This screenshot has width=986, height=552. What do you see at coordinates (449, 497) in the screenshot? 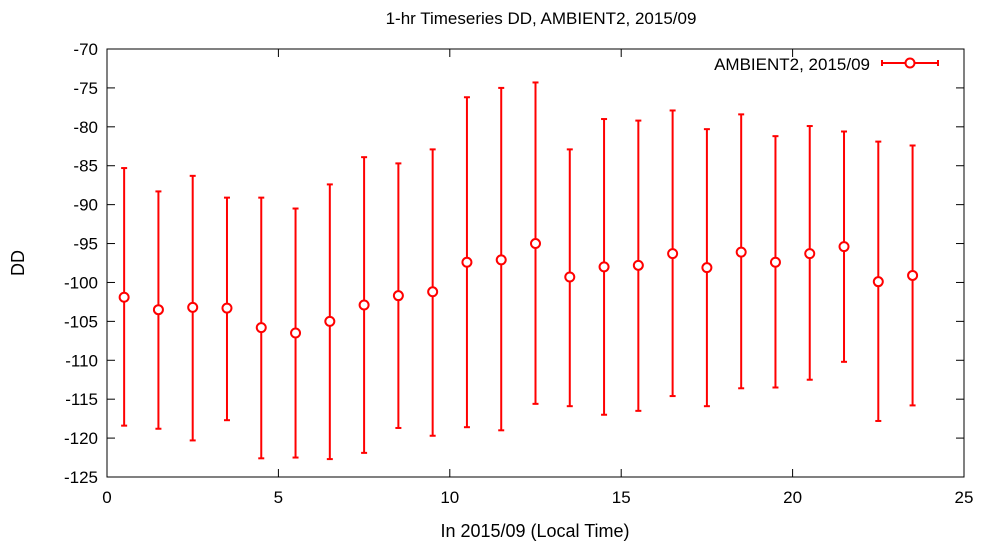
I see `x-tick-label: 10` at bounding box center [449, 497].